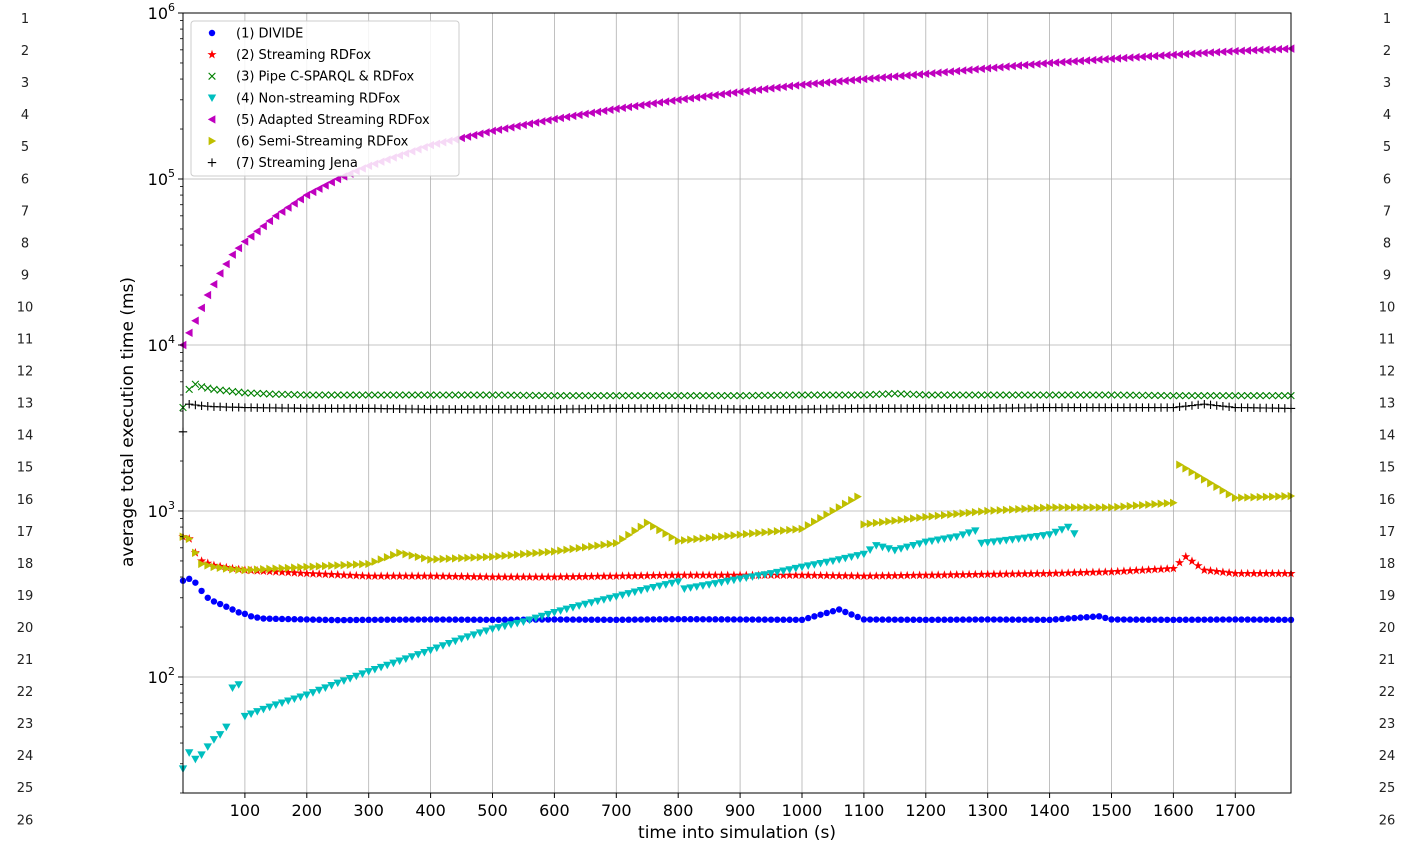 This screenshot has width=1418, height=844. What do you see at coordinates (282, 163) in the screenshot?
I see `legend-entry: (7) Streaming Jena` at bounding box center [282, 163].